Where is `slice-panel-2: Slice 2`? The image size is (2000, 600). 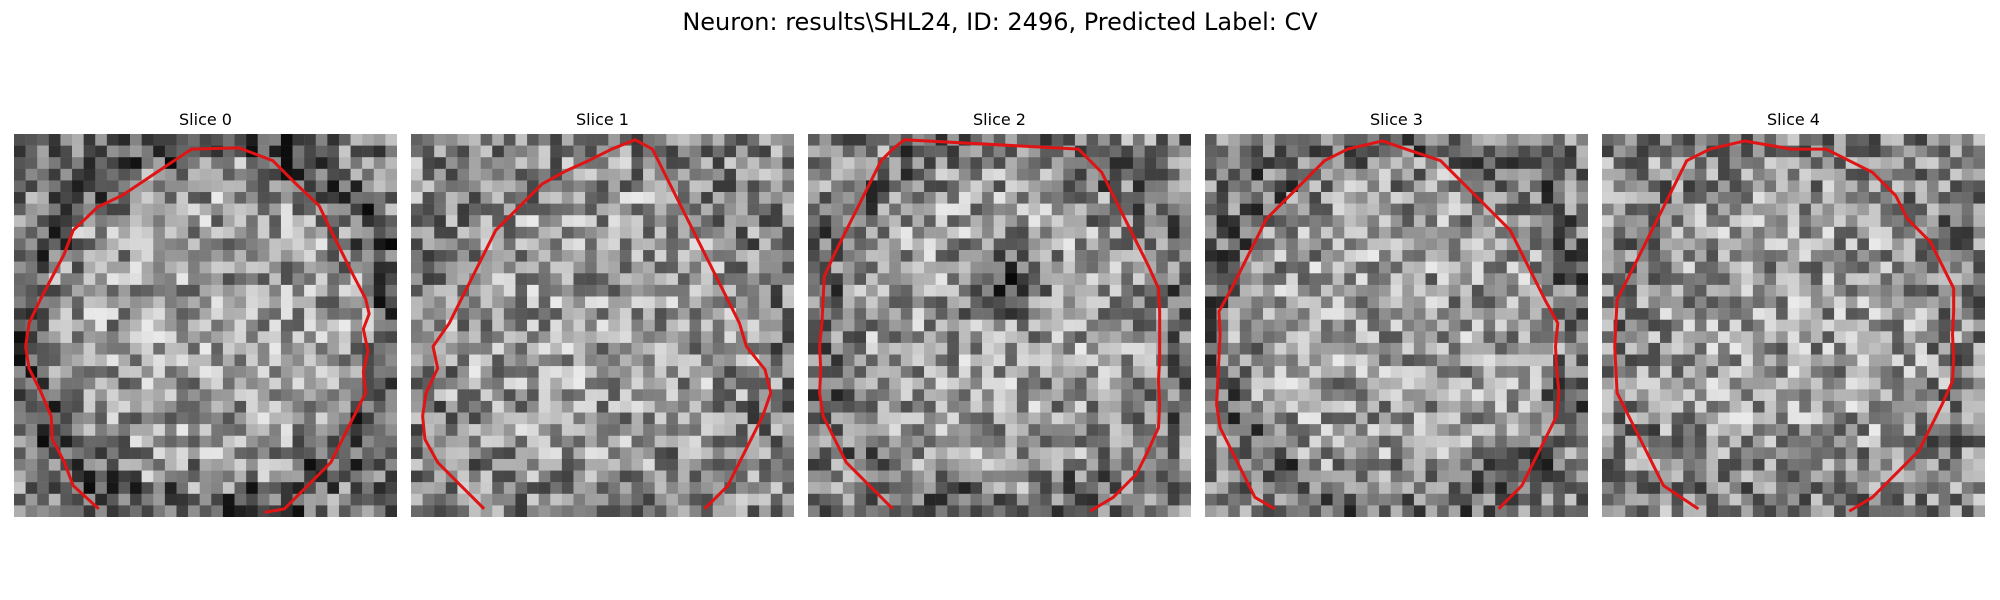 slice-panel-2: Slice 2 is located at coordinates (999, 314).